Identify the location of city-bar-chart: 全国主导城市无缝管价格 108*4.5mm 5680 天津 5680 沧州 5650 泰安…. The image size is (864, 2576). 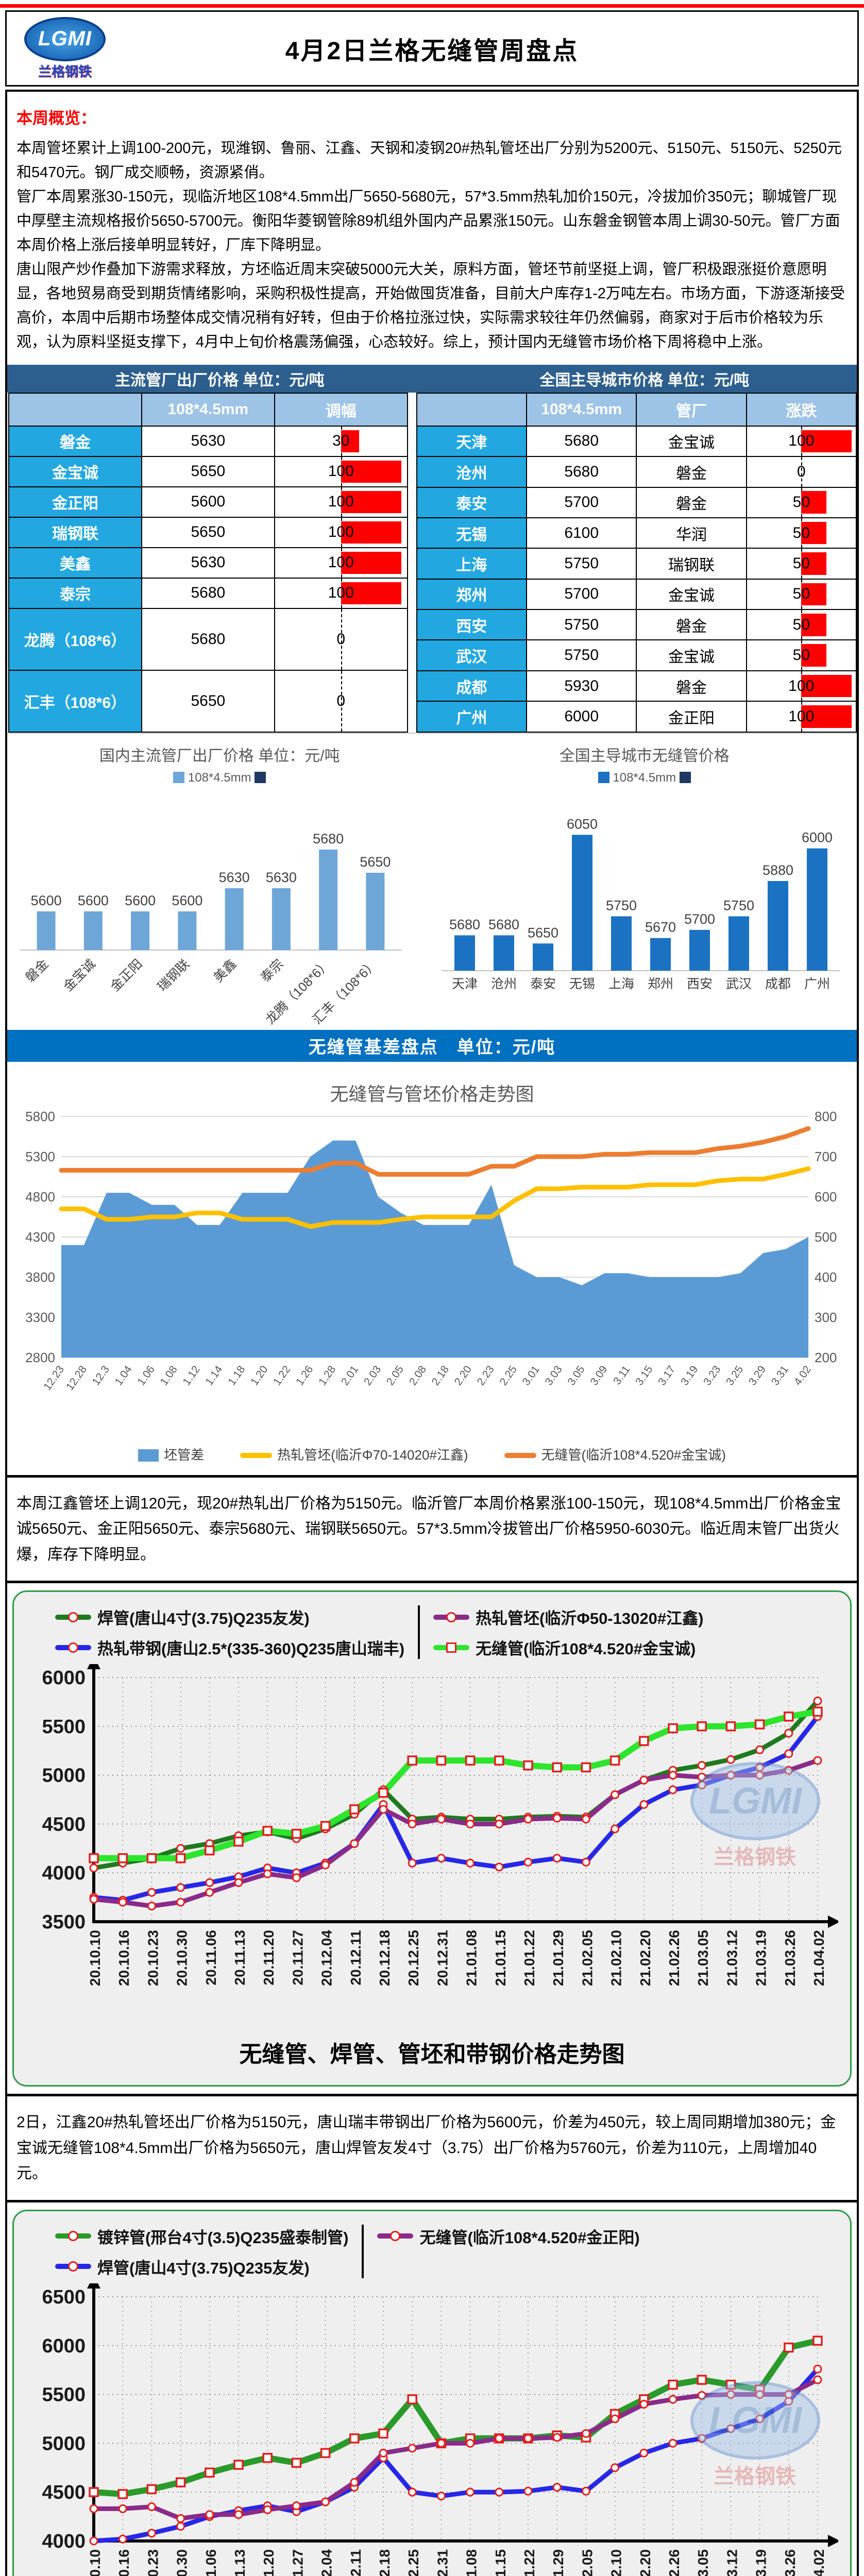
(645, 882).